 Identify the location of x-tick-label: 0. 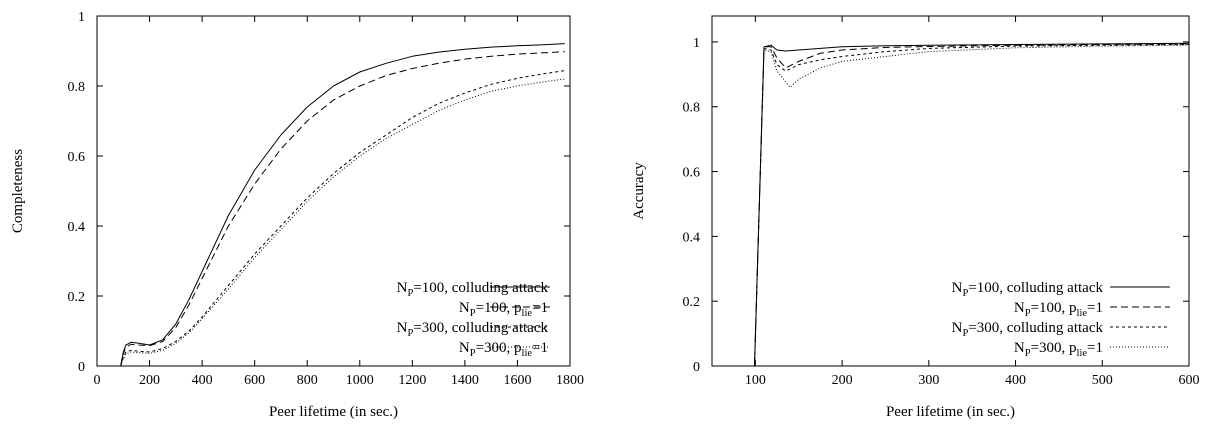
(97, 380).